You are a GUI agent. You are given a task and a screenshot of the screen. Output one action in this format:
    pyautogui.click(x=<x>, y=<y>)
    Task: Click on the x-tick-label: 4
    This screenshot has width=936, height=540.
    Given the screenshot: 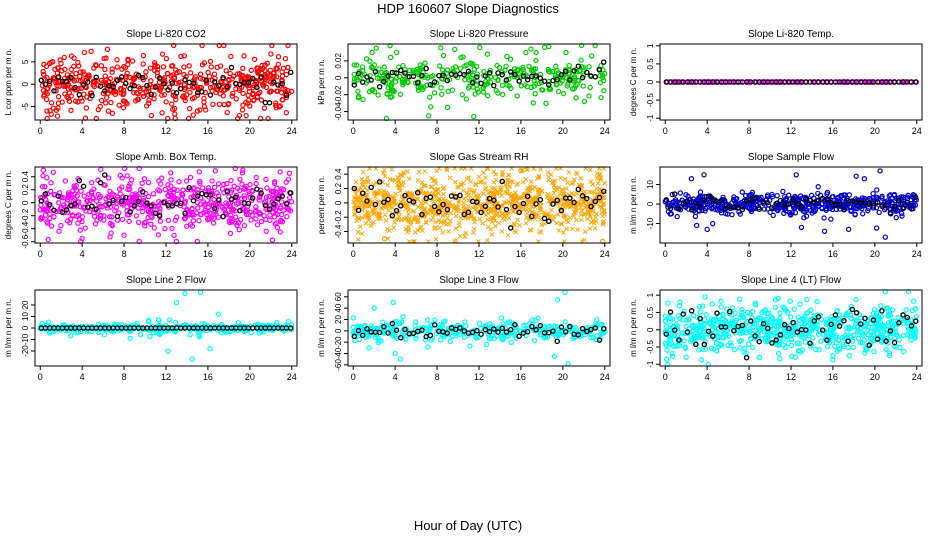 What is the action you would take?
    pyautogui.click(x=82, y=131)
    